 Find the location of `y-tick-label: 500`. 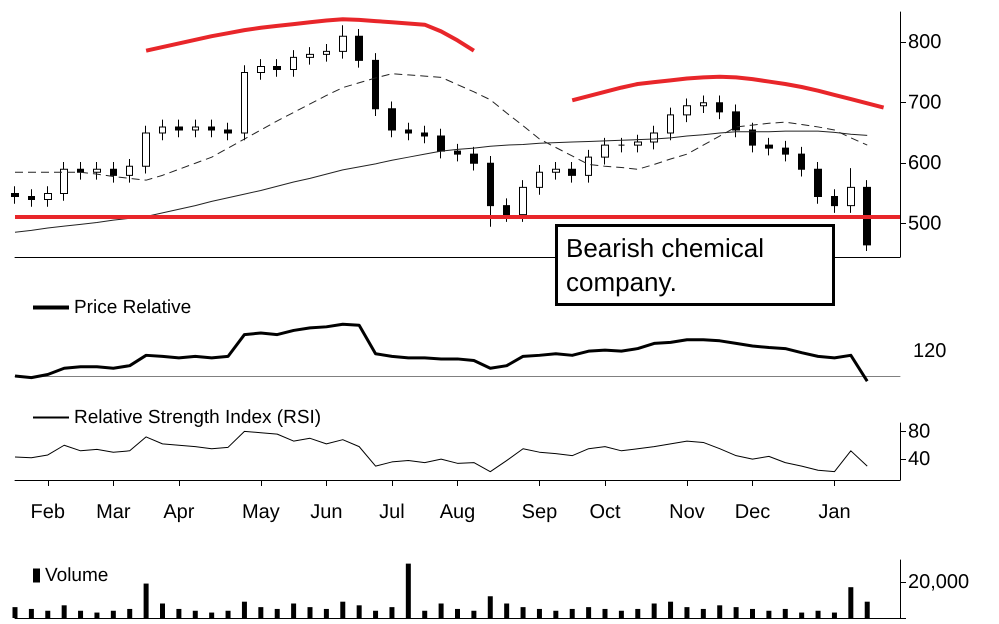

y-tick-label: 500 is located at coordinates (925, 223).